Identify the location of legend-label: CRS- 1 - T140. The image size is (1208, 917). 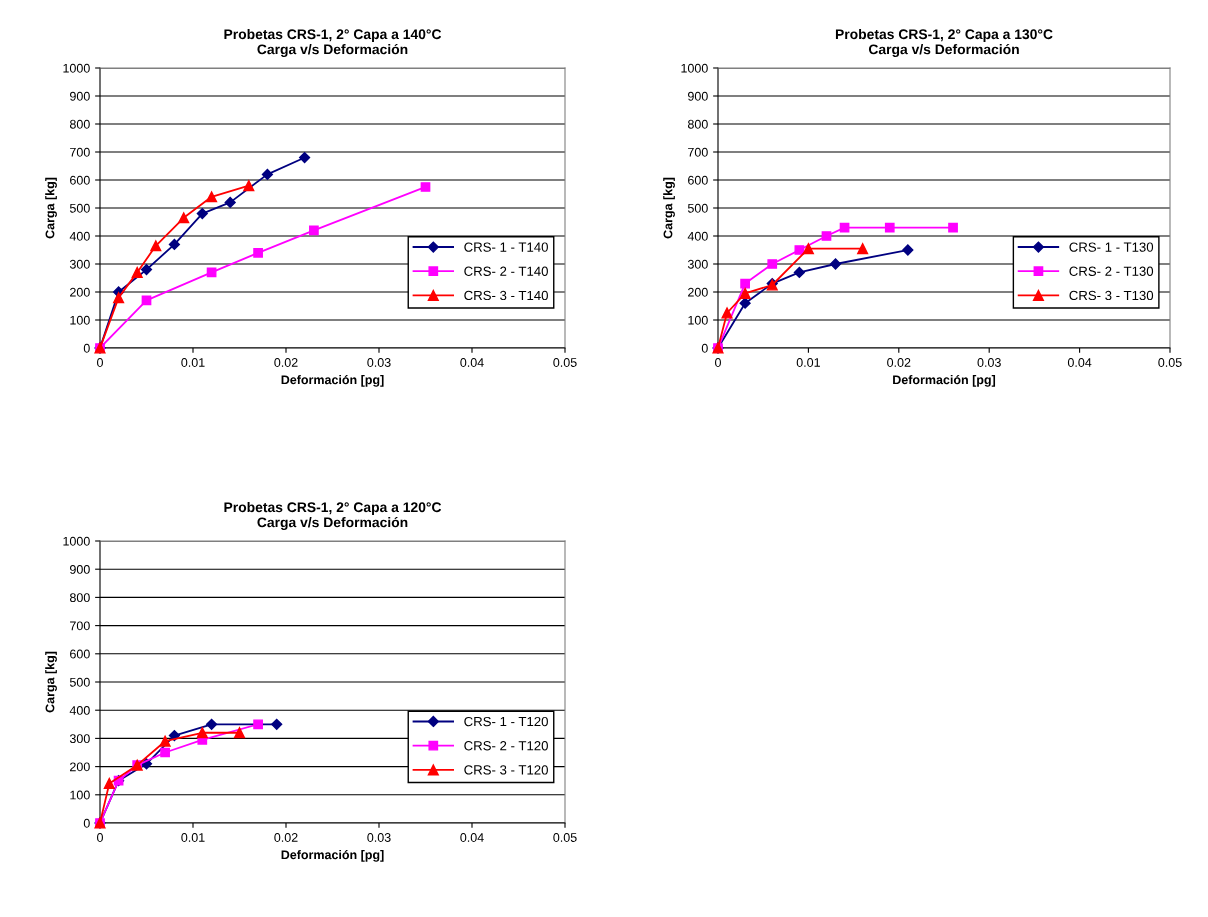
(506, 247).